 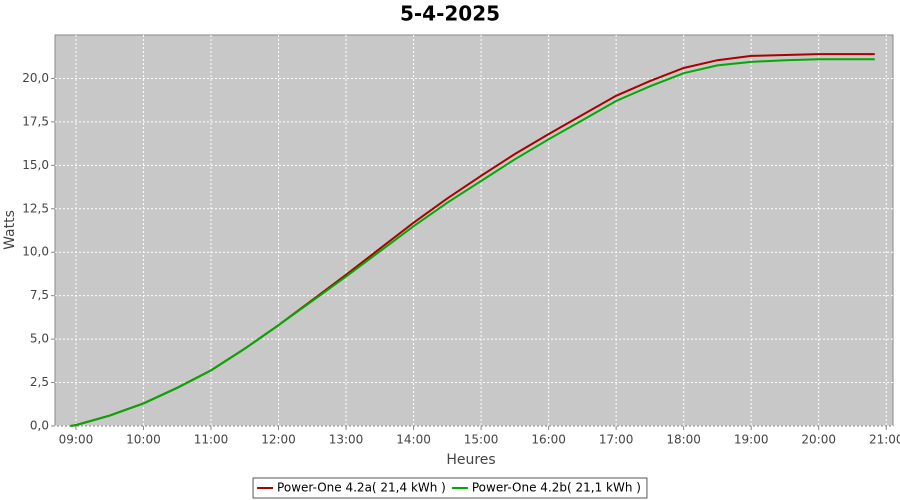 I want to click on x-tick-label: 12:00, so click(x=278, y=440).